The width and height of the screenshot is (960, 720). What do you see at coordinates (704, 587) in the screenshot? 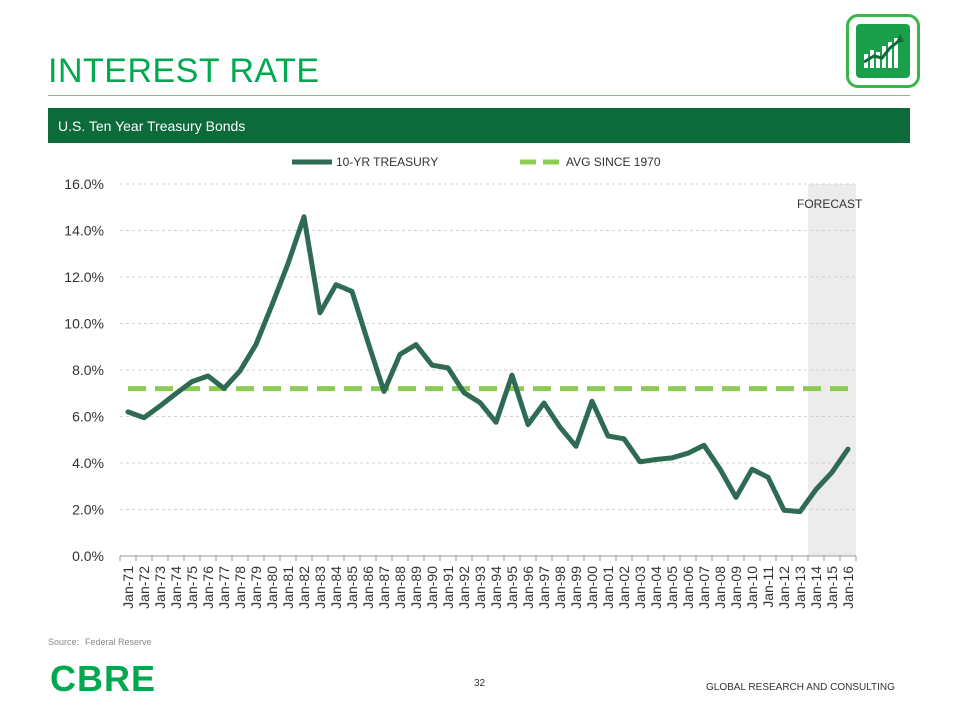
I see `x-tick-label: Jan-07` at bounding box center [704, 587].